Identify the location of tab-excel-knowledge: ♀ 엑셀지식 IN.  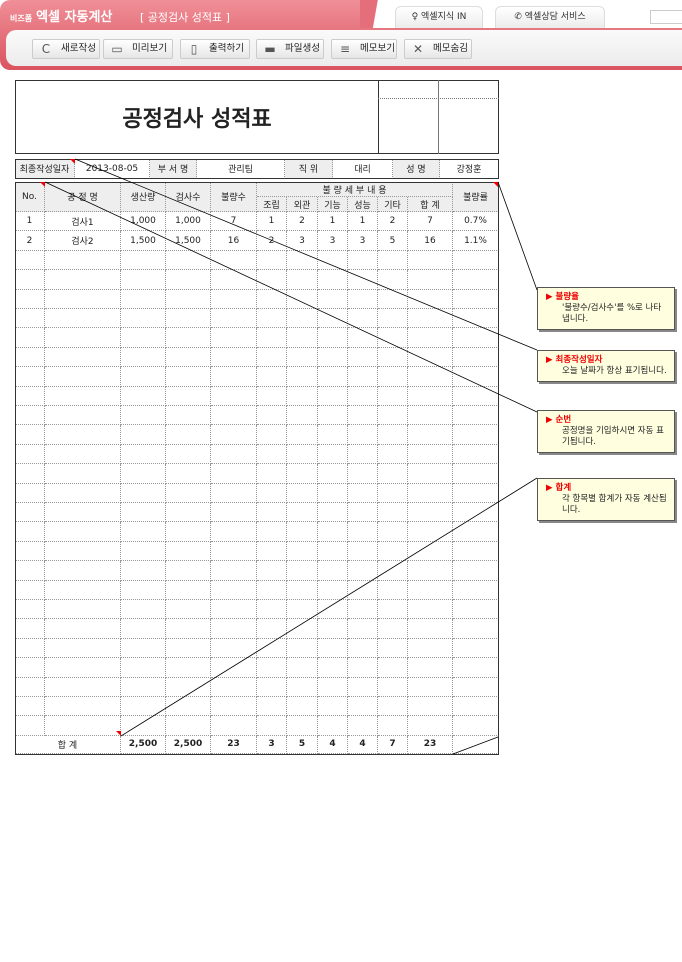
(439, 17).